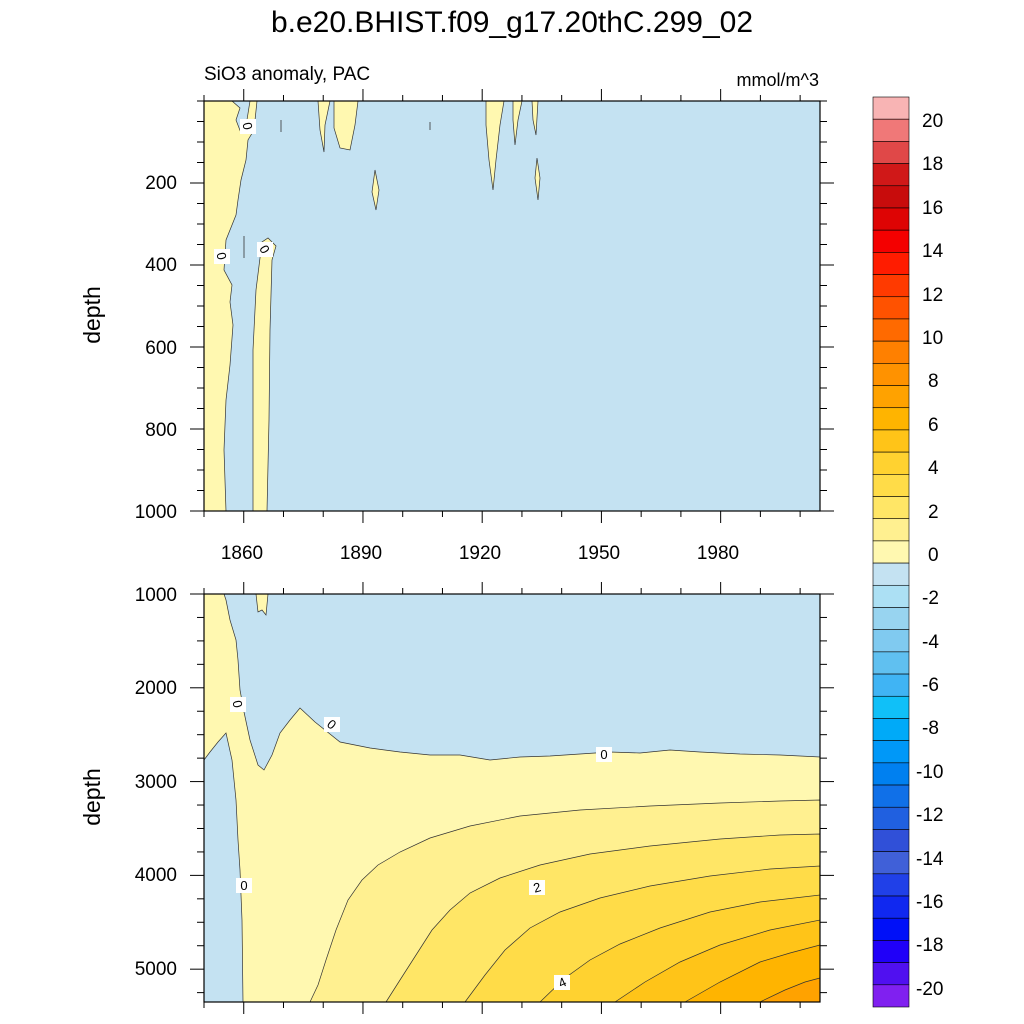 The height and width of the screenshot is (1024, 1024). Describe the element at coordinates (156, 595) in the screenshot. I see `lower-ytick-label: 1000` at that location.